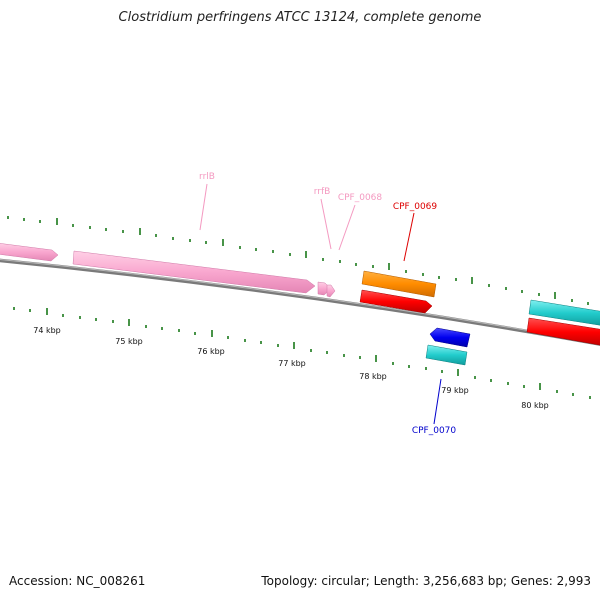 Image resolution: width=600 pixels, height=600 pixels. I want to click on gene-label-CPF_0070: CPF_0070, so click(434, 431).